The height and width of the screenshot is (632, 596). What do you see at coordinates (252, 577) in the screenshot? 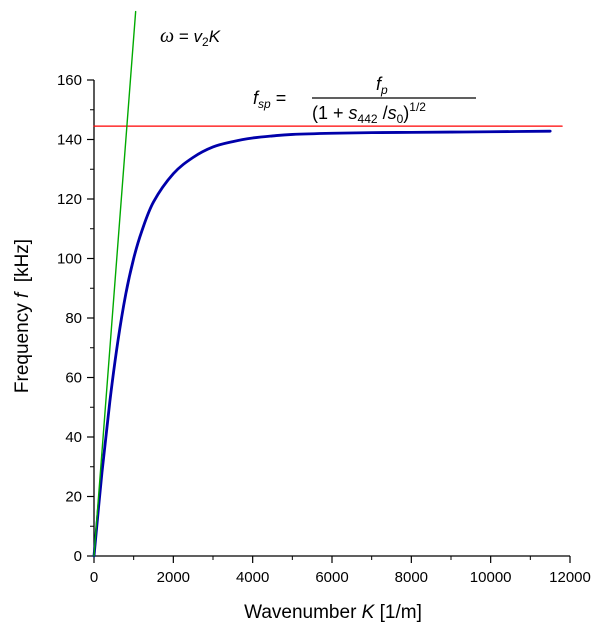
I see `x-tick-label: 4000` at bounding box center [252, 577].